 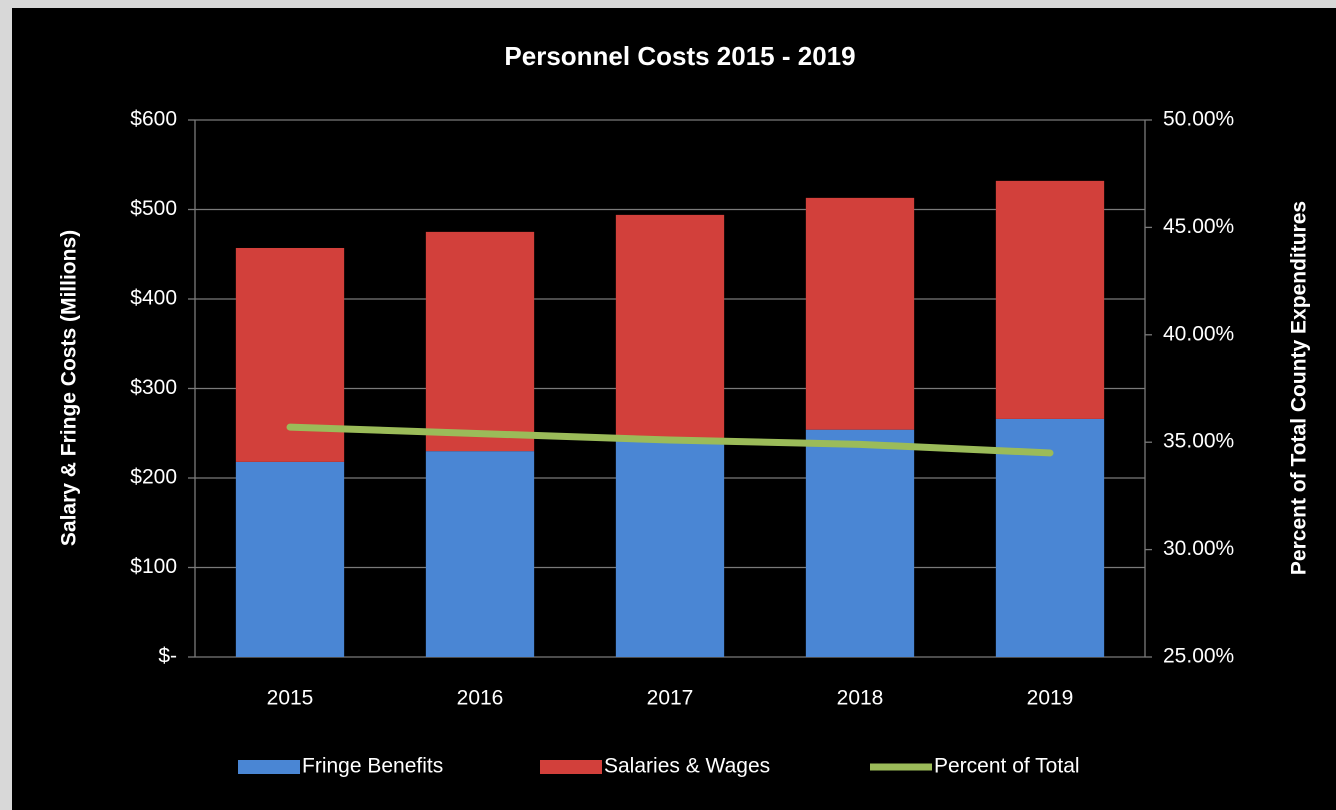 I want to click on y2-tick-label: 30.00%, so click(x=1198, y=548).